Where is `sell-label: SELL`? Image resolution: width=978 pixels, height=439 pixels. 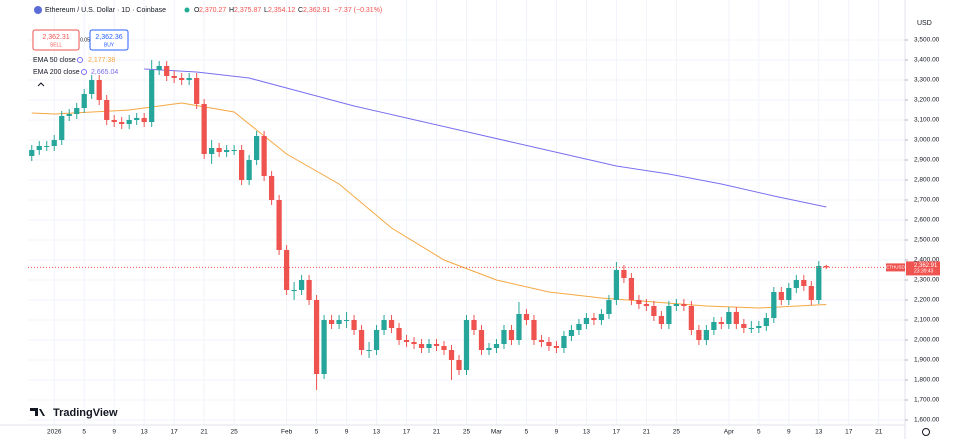 sell-label: SELL is located at coordinates (56, 45).